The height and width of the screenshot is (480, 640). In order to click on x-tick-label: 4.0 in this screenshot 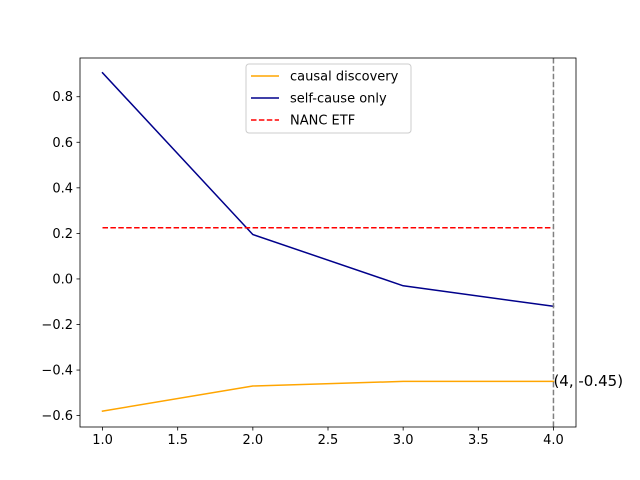, I will do `click(553, 440)`.